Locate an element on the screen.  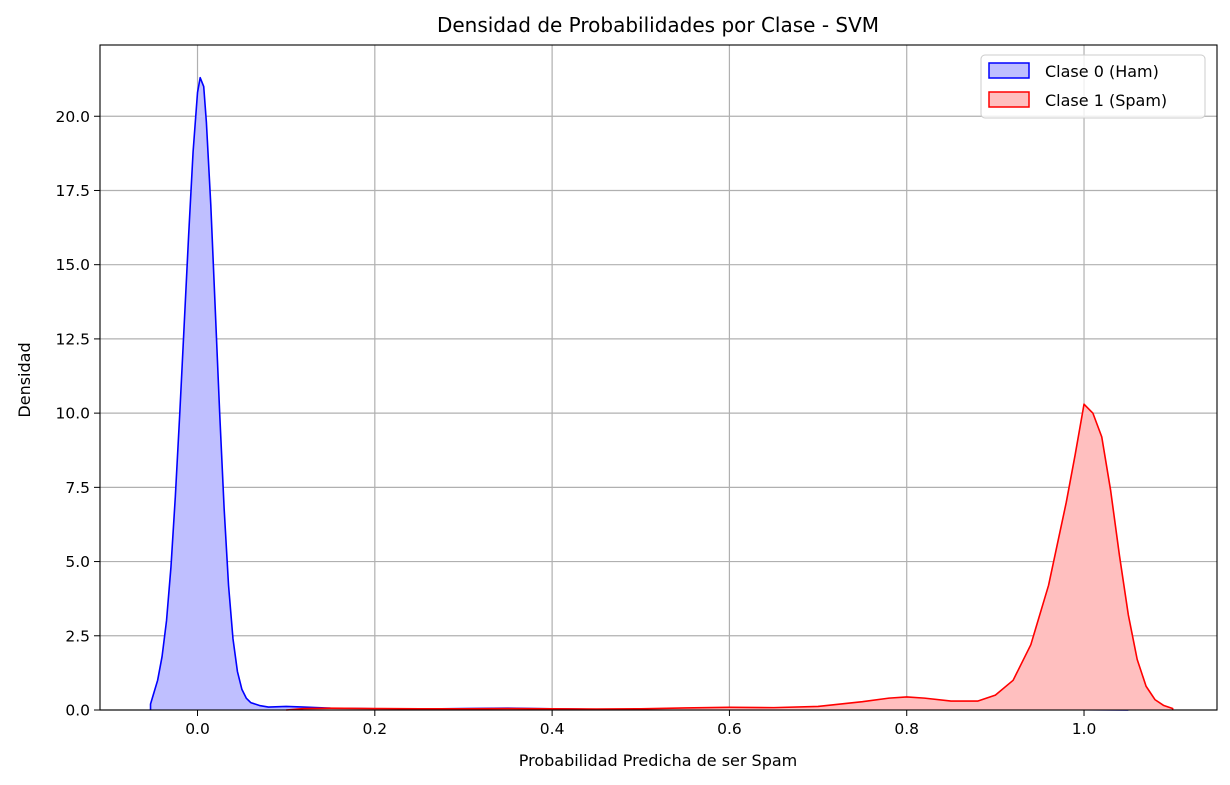
y-tick-label: 2.5 is located at coordinates (77, 636).